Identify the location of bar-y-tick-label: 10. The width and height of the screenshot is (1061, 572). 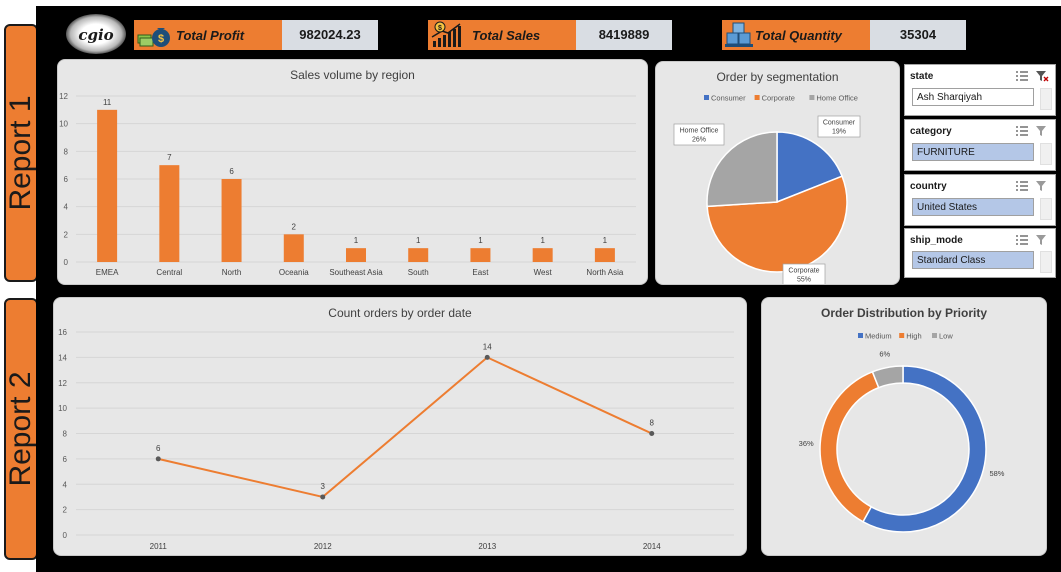
(63, 124).